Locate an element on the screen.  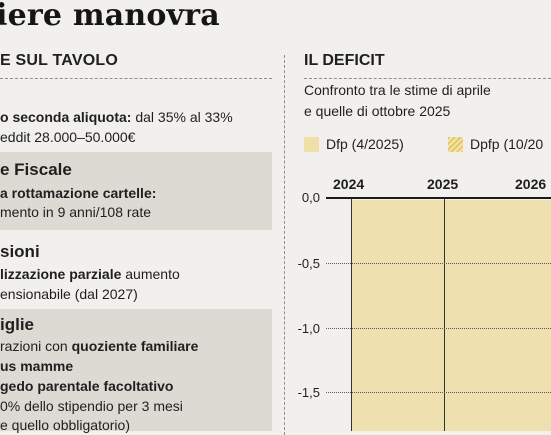
item-2-box is located at coordinates (136, 191).